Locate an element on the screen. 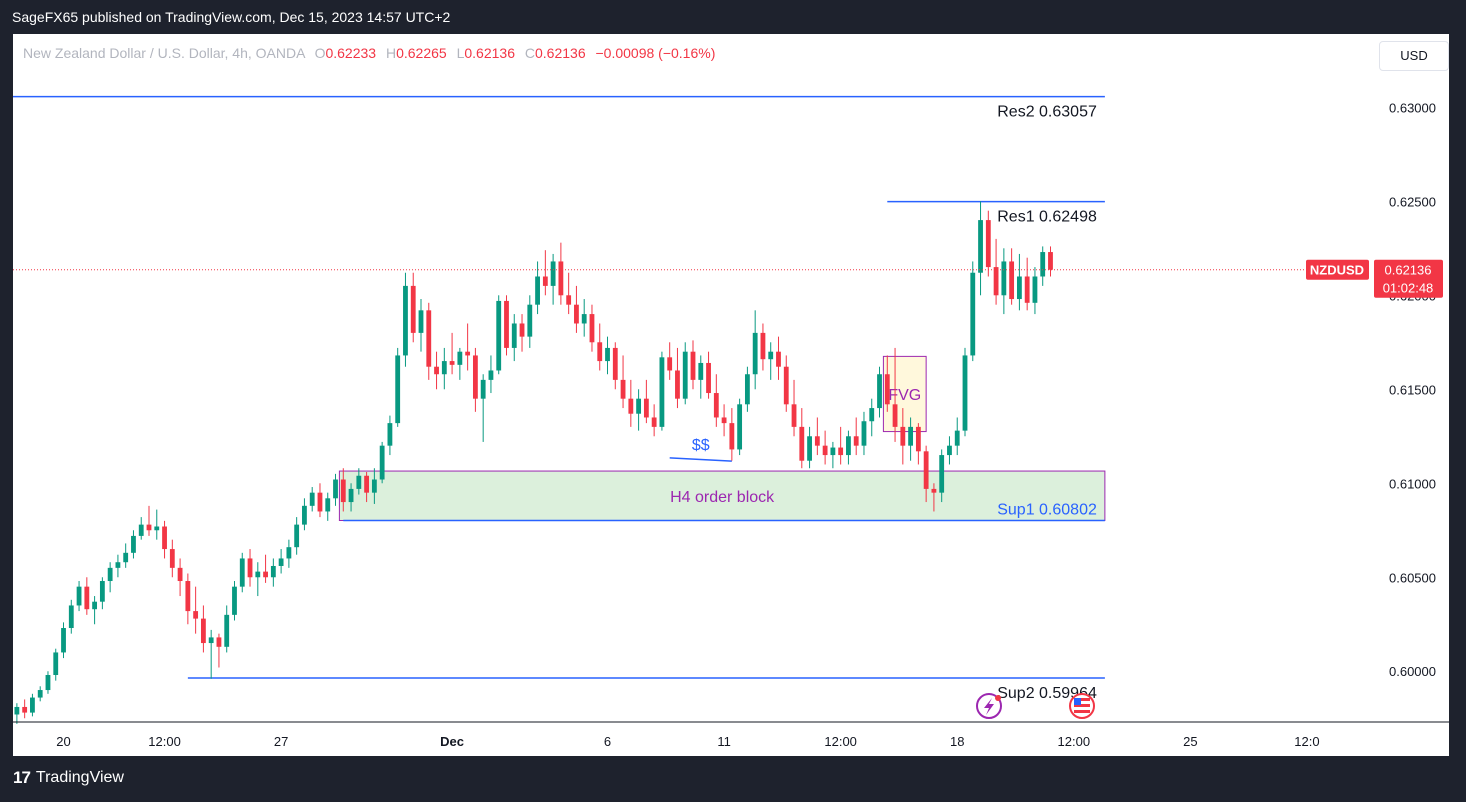  currency-button: USD is located at coordinates (1414, 56).